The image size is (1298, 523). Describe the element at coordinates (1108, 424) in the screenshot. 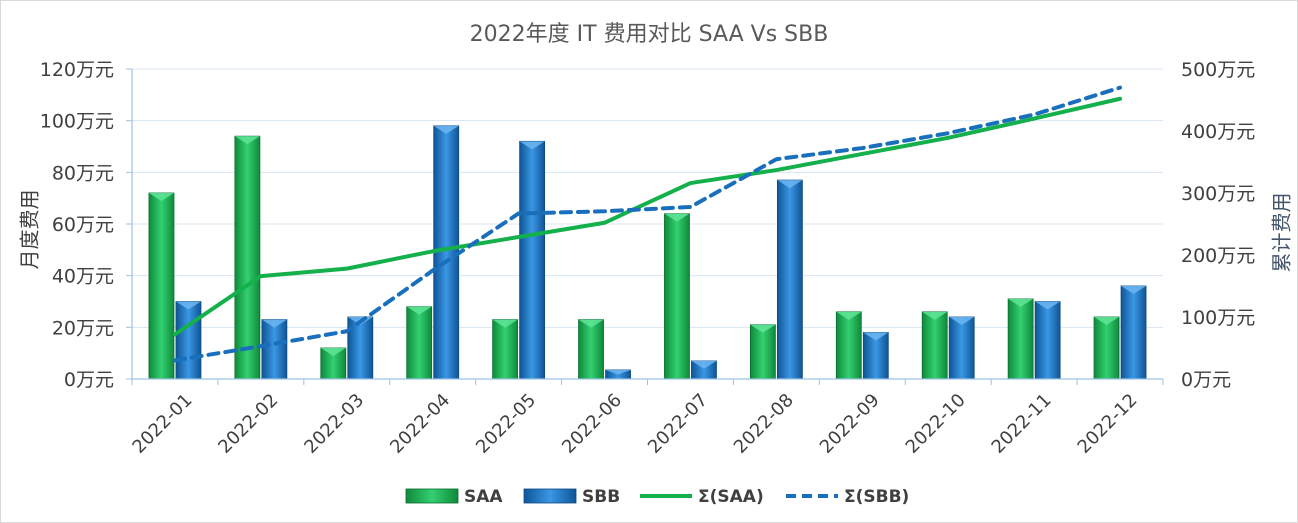

I see `x-tick-label: 2022-12` at that location.